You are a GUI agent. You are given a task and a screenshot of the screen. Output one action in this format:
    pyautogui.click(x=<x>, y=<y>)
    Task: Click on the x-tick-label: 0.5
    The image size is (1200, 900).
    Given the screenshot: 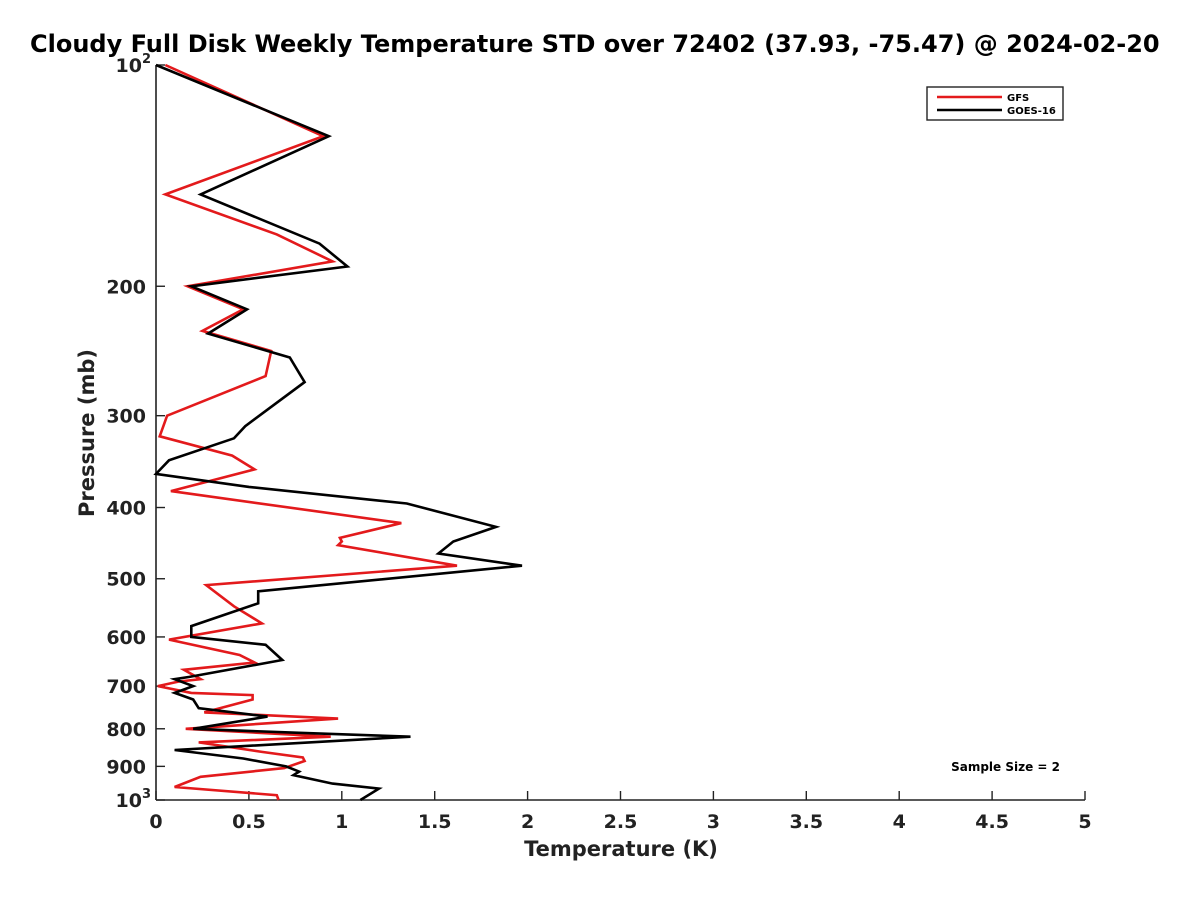 What is the action you would take?
    pyautogui.click(x=249, y=822)
    